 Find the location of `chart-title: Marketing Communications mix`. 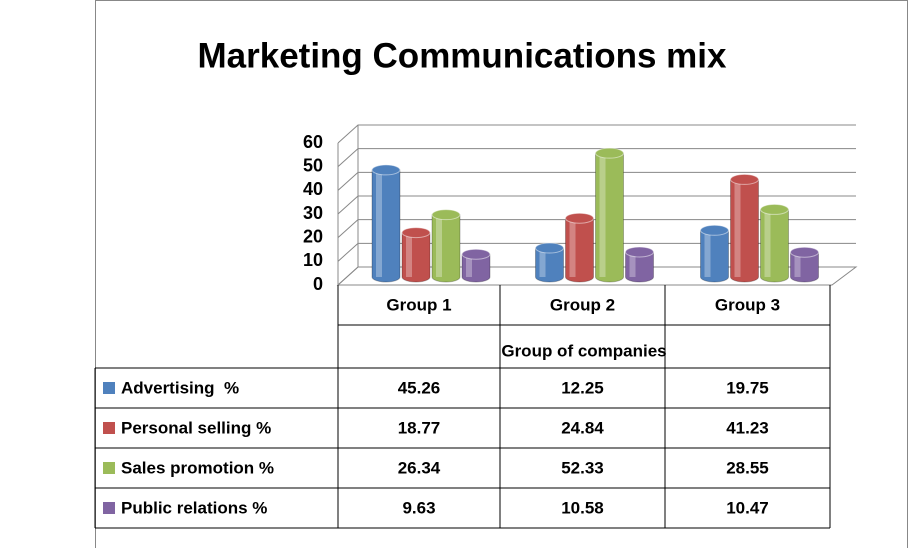

chart-title: Marketing Communications mix is located at coordinates (463, 55).